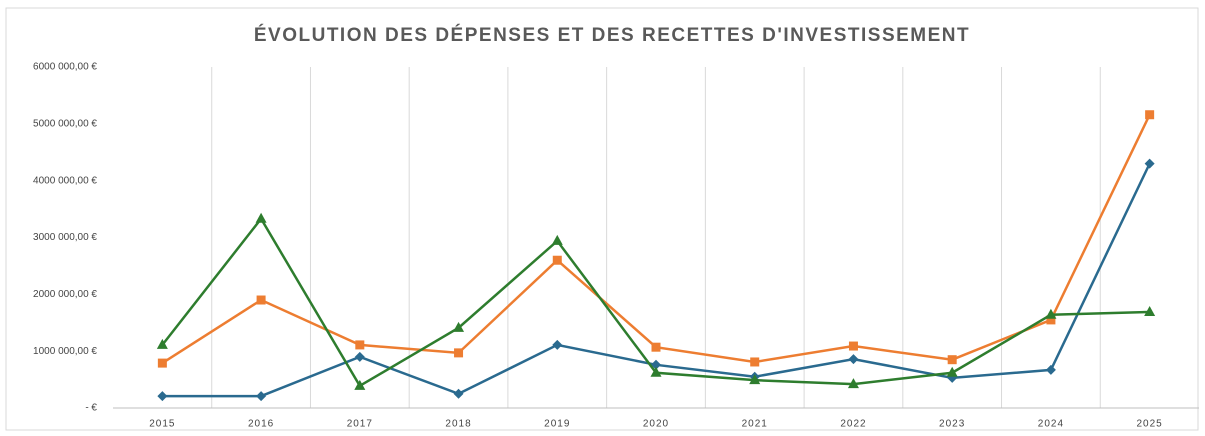 The image size is (1205, 436). Describe the element at coordinates (261, 424) in the screenshot. I see `x-tick-label: 2016` at that location.